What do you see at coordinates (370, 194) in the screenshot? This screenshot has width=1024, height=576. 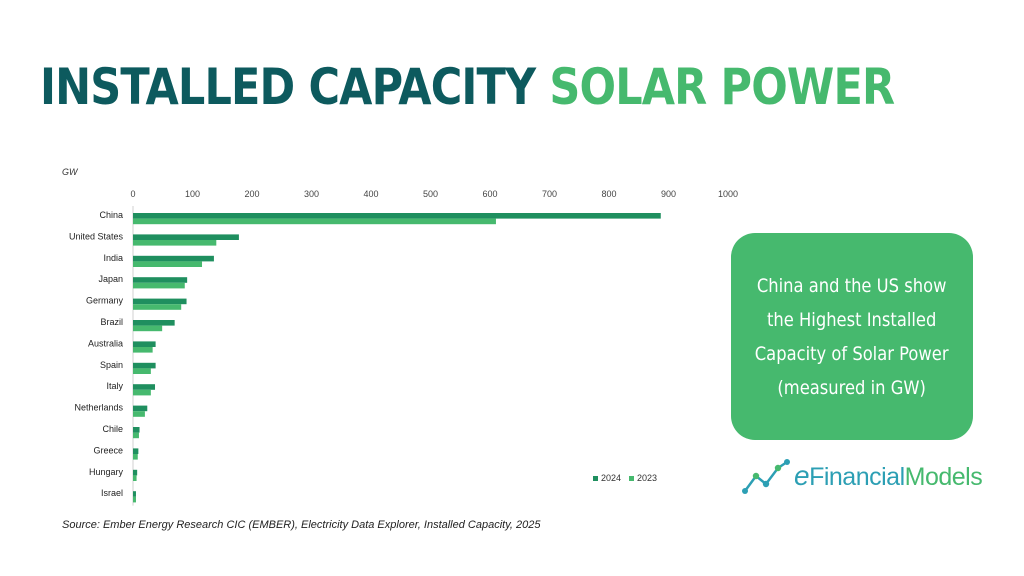 I see `x-tick-label: 400` at bounding box center [370, 194].